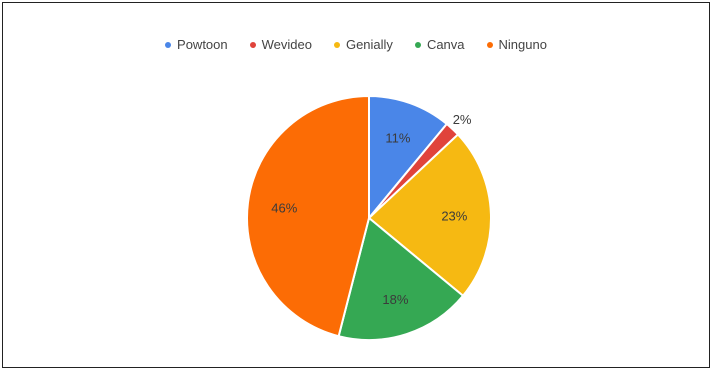 The image size is (714, 371). Describe the element at coordinates (252, 44) in the screenshot. I see `legend-swatch-wevideo` at that location.